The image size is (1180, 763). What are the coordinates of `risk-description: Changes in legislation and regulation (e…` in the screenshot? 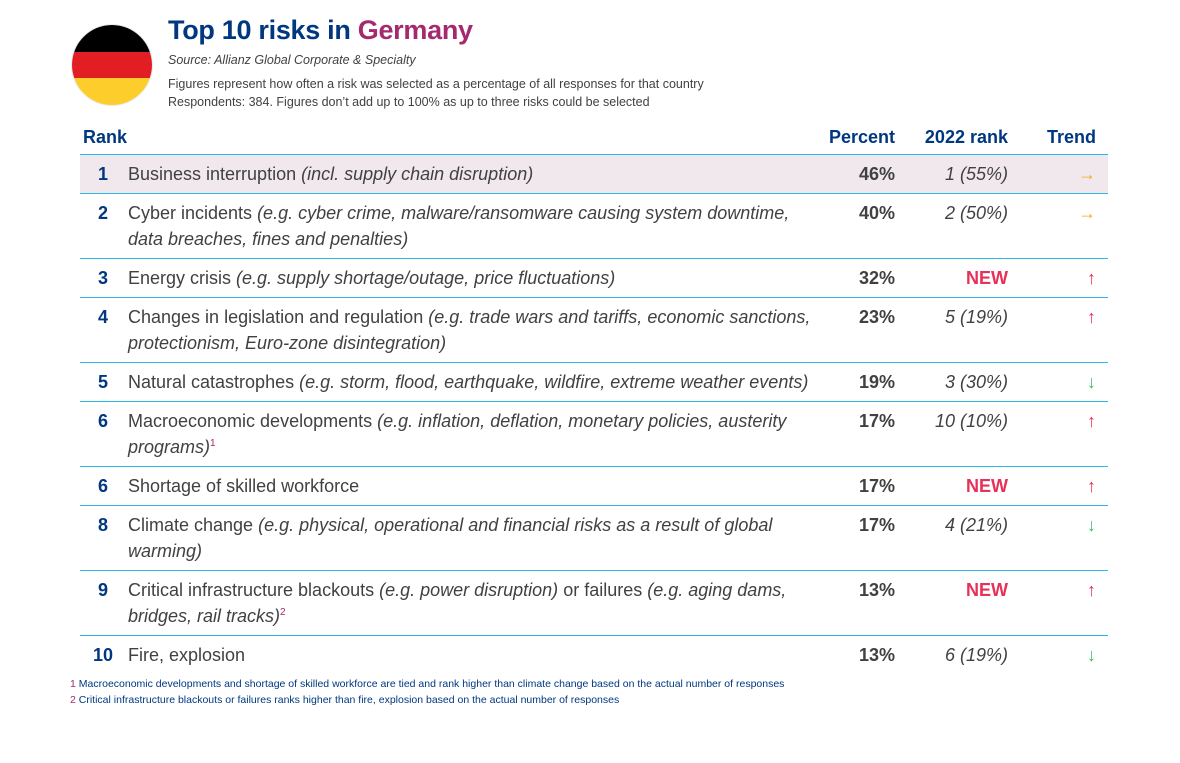 It's located at (475, 330).